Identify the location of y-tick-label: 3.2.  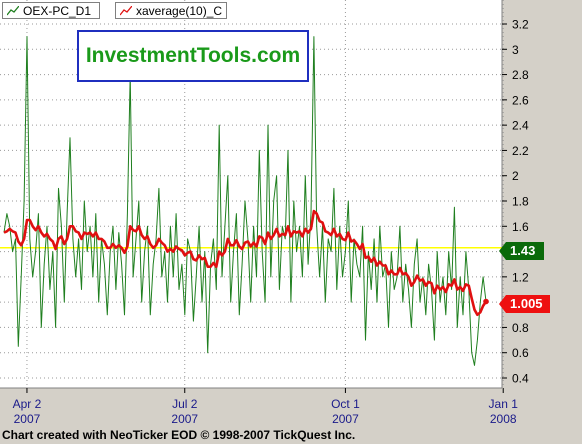
(520, 25).